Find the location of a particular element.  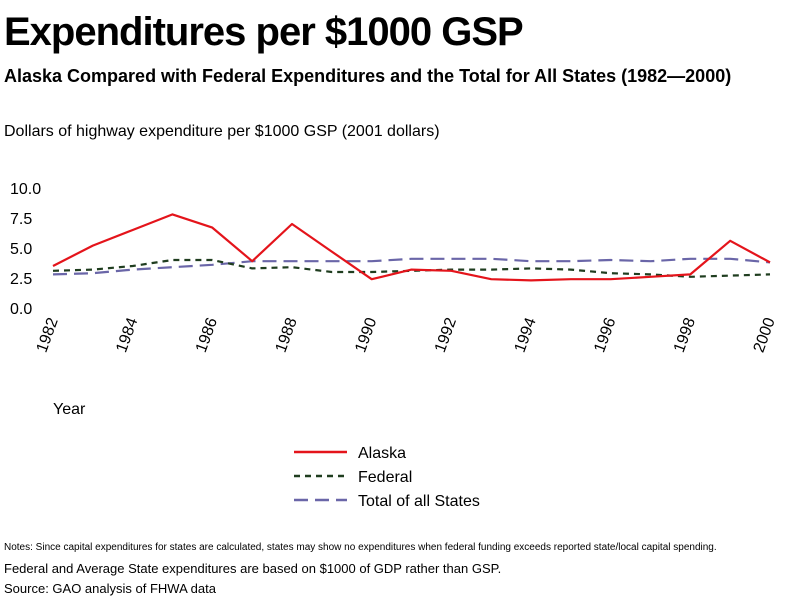

x-tick-label: 1990 is located at coordinates (366, 334).